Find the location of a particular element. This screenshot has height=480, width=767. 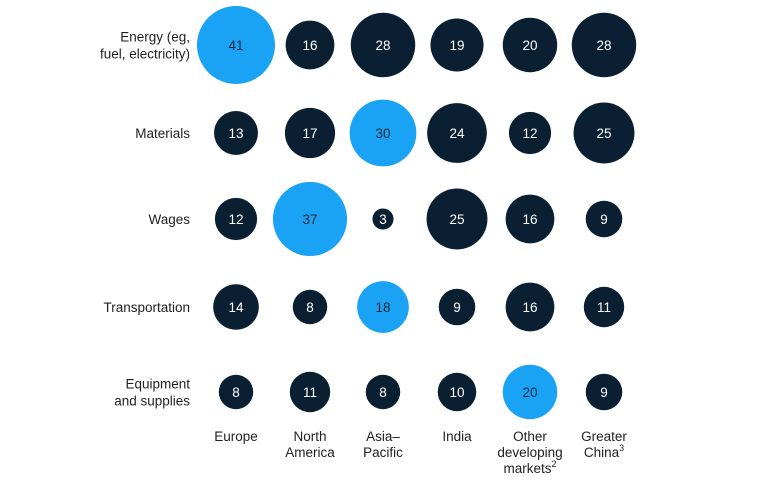

footnote-marker: 3 is located at coordinates (621, 448).